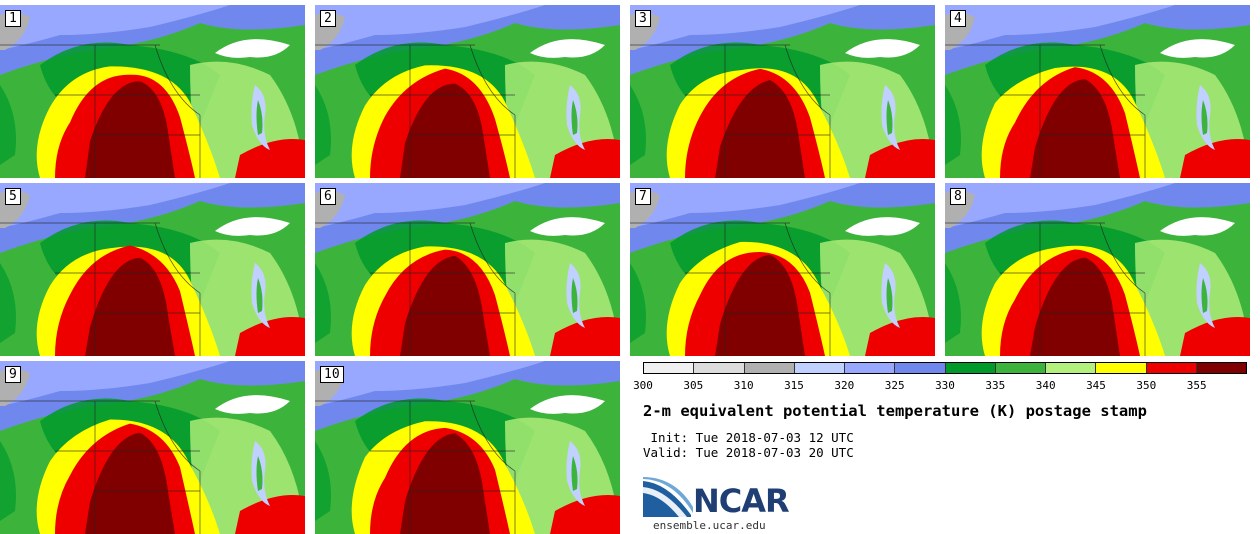 This screenshot has height=534, width=1260. I want to click on init-time: Init: Tue 2018-07-03 12 UTC, so click(748, 437).